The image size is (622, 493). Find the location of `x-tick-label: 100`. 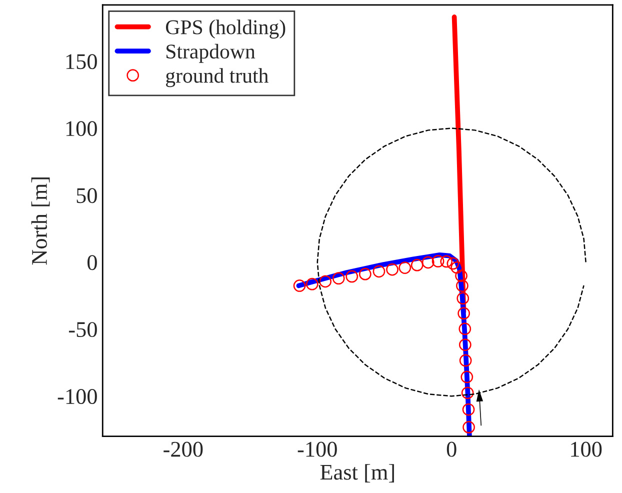

x-tick-label: 100 is located at coordinates (586, 449).